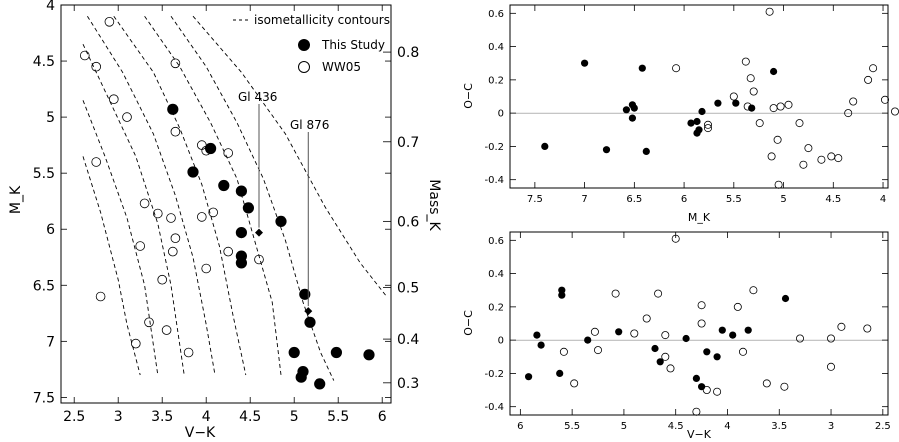  What do you see at coordinates (44, 174) in the screenshot?
I see `y-tick-label: 5.5` at bounding box center [44, 174].